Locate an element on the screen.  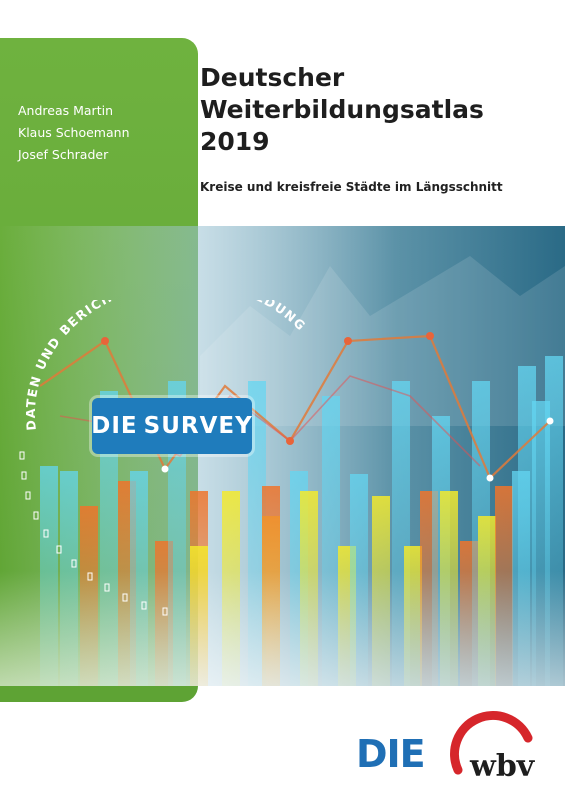
wbv-logo-text: wbv is located at coordinates (502, 766).